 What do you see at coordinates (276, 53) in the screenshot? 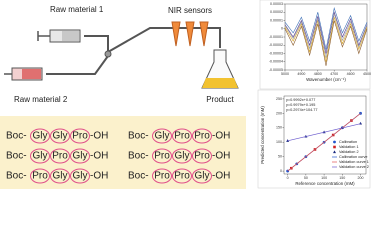
I see `y-tick-label: -0.00003` at bounding box center [276, 53].